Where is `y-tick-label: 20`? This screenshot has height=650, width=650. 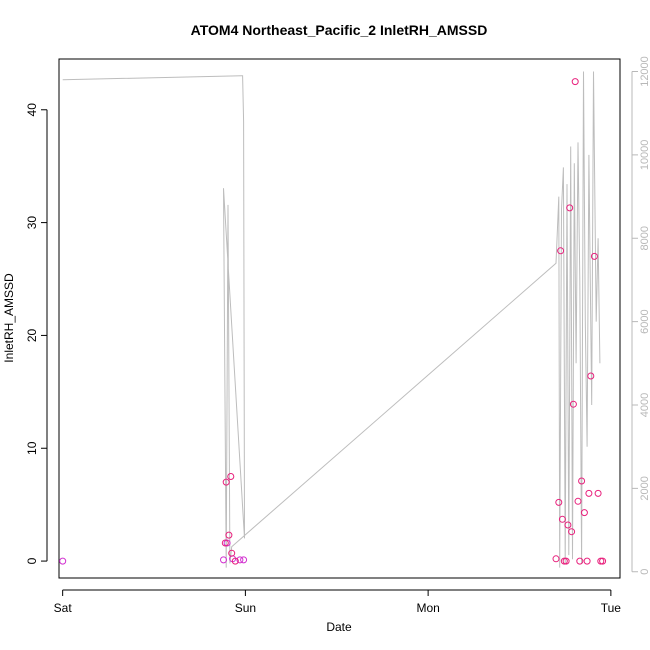
y-tick-label: 20 is located at coordinates (32, 335).